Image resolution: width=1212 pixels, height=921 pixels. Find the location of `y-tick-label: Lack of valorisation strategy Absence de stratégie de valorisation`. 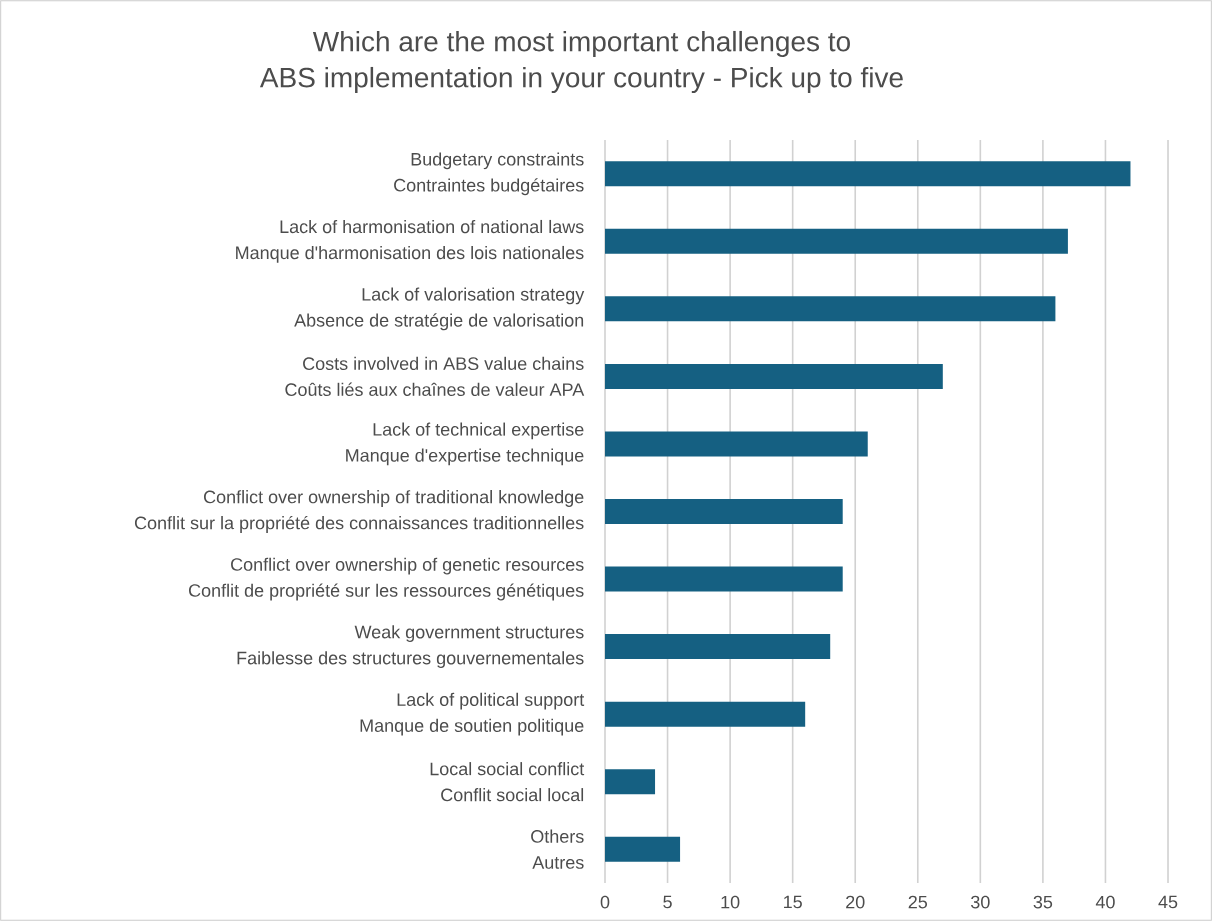

y-tick-label: Lack of valorisation strategy Absence de stratégie de valorisation is located at coordinates (439, 309).